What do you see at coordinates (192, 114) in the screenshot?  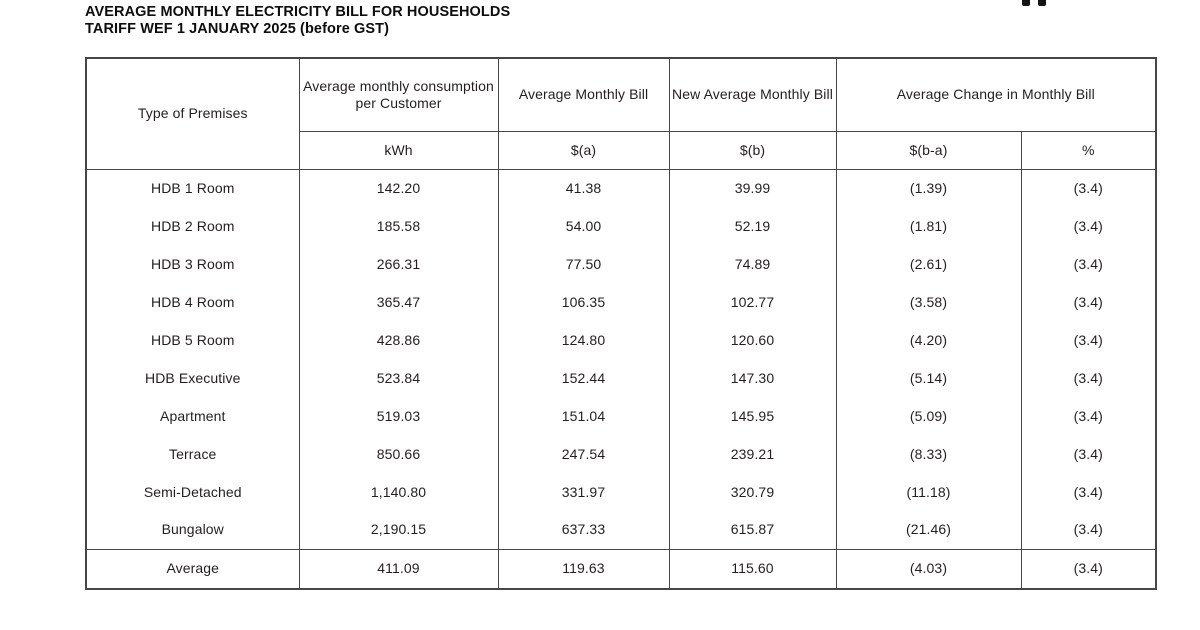 I see `header-type-of-premises: Type of Premises` at bounding box center [192, 114].